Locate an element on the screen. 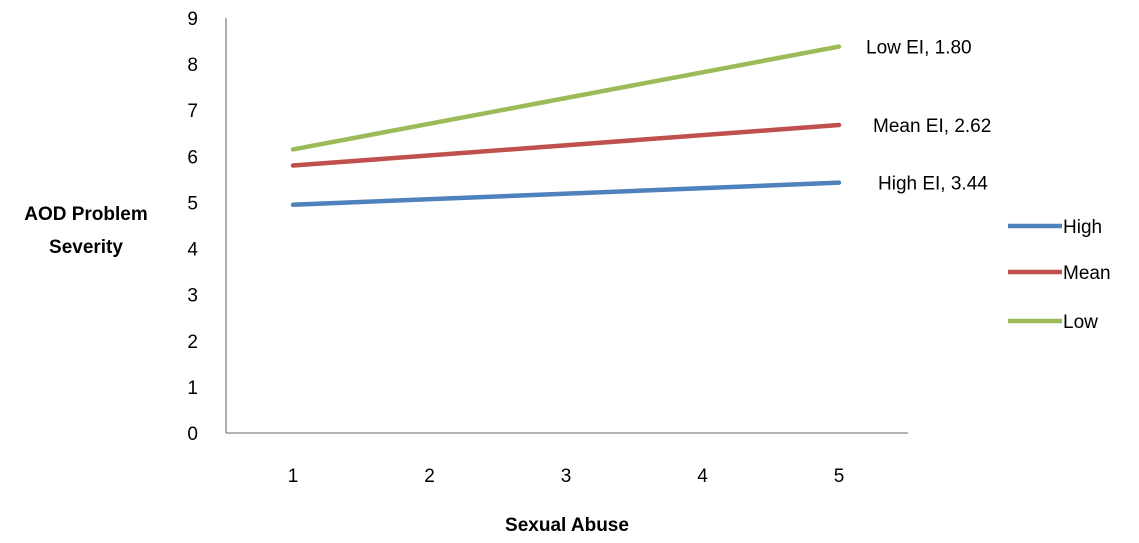  x-axis-title: Sexual Abuse is located at coordinates (567, 525).